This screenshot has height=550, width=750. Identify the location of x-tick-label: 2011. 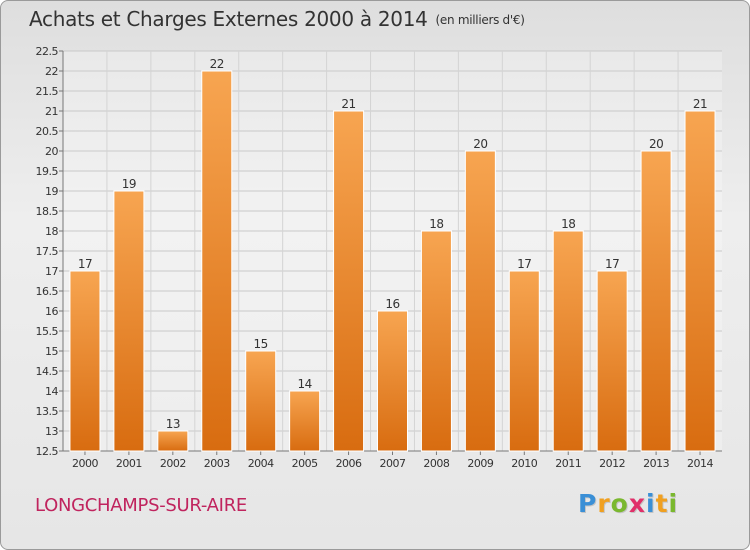
(568, 463).